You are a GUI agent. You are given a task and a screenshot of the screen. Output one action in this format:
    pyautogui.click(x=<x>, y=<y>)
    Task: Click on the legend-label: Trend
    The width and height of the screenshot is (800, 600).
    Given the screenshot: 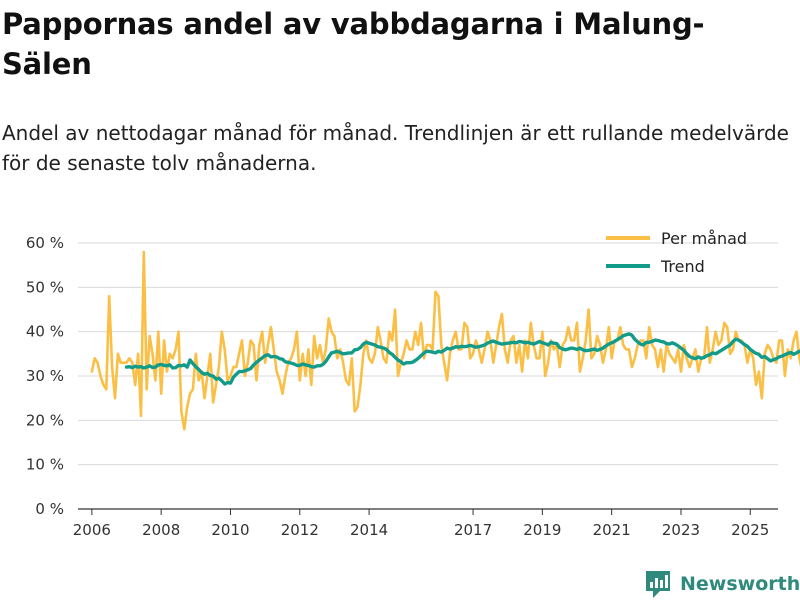 What is the action you would take?
    pyautogui.click(x=682, y=266)
    